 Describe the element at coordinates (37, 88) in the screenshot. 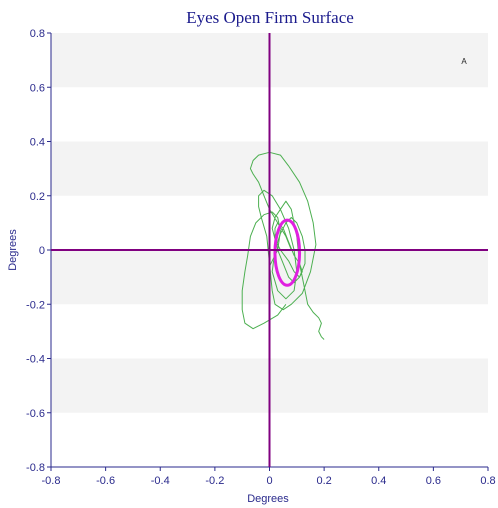

I see `y-tick-label: 0.6` at that location.